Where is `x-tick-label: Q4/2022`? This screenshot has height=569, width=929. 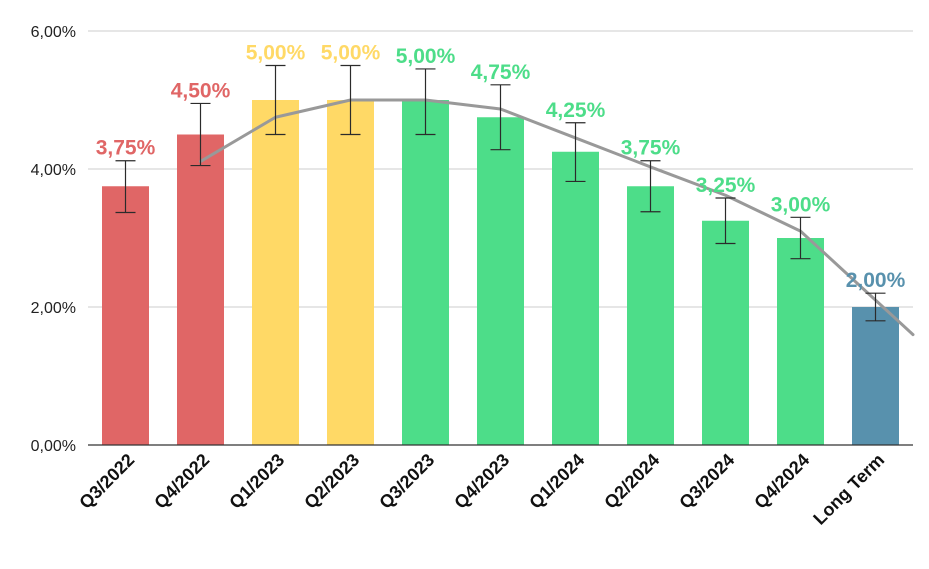
x-tick-label: Q4/2022 is located at coordinates (181, 481).